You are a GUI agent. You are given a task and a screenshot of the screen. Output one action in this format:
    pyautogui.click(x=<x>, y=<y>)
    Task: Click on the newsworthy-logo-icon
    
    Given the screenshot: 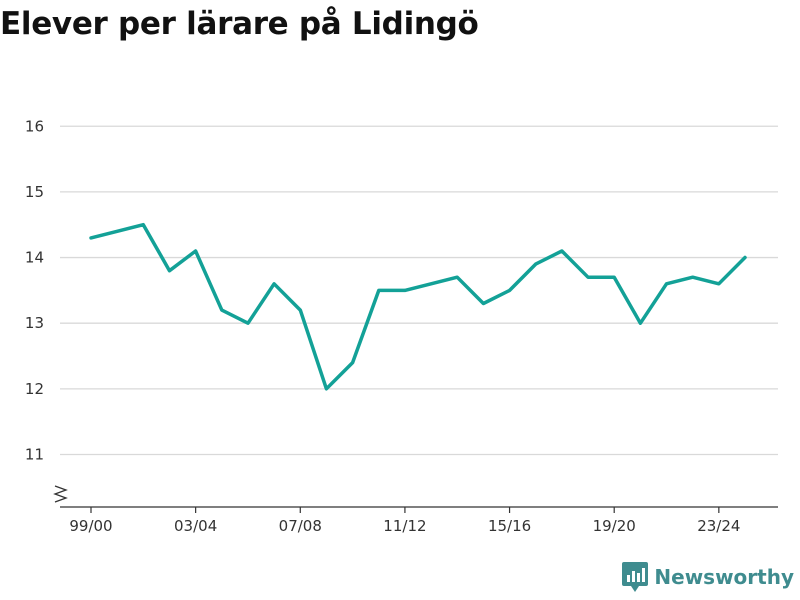 What is the action you would take?
    pyautogui.click(x=635, y=577)
    